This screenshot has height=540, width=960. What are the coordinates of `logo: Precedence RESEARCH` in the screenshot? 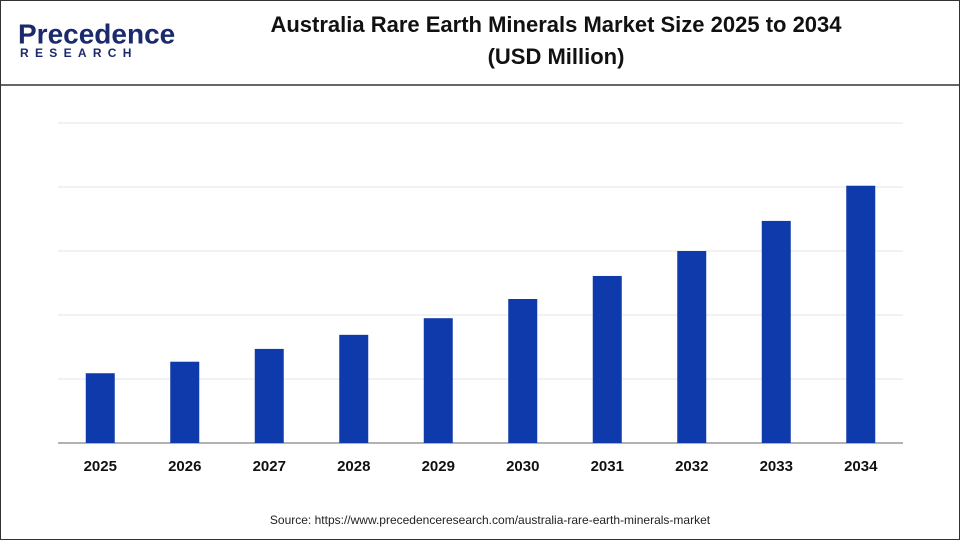 It's located at (96, 39).